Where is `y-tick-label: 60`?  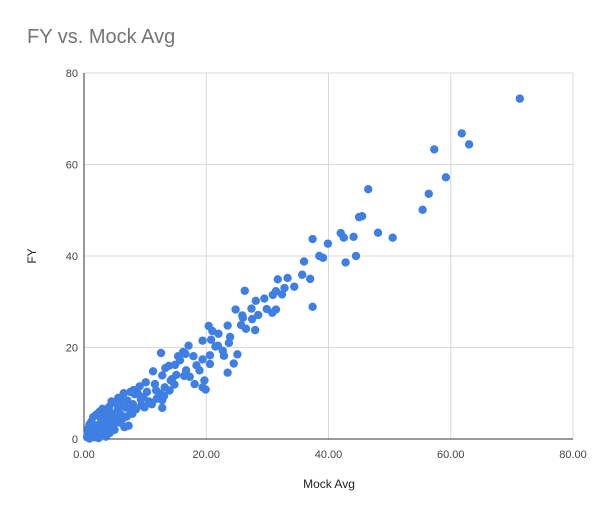 y-tick-label: 60 is located at coordinates (72, 166).